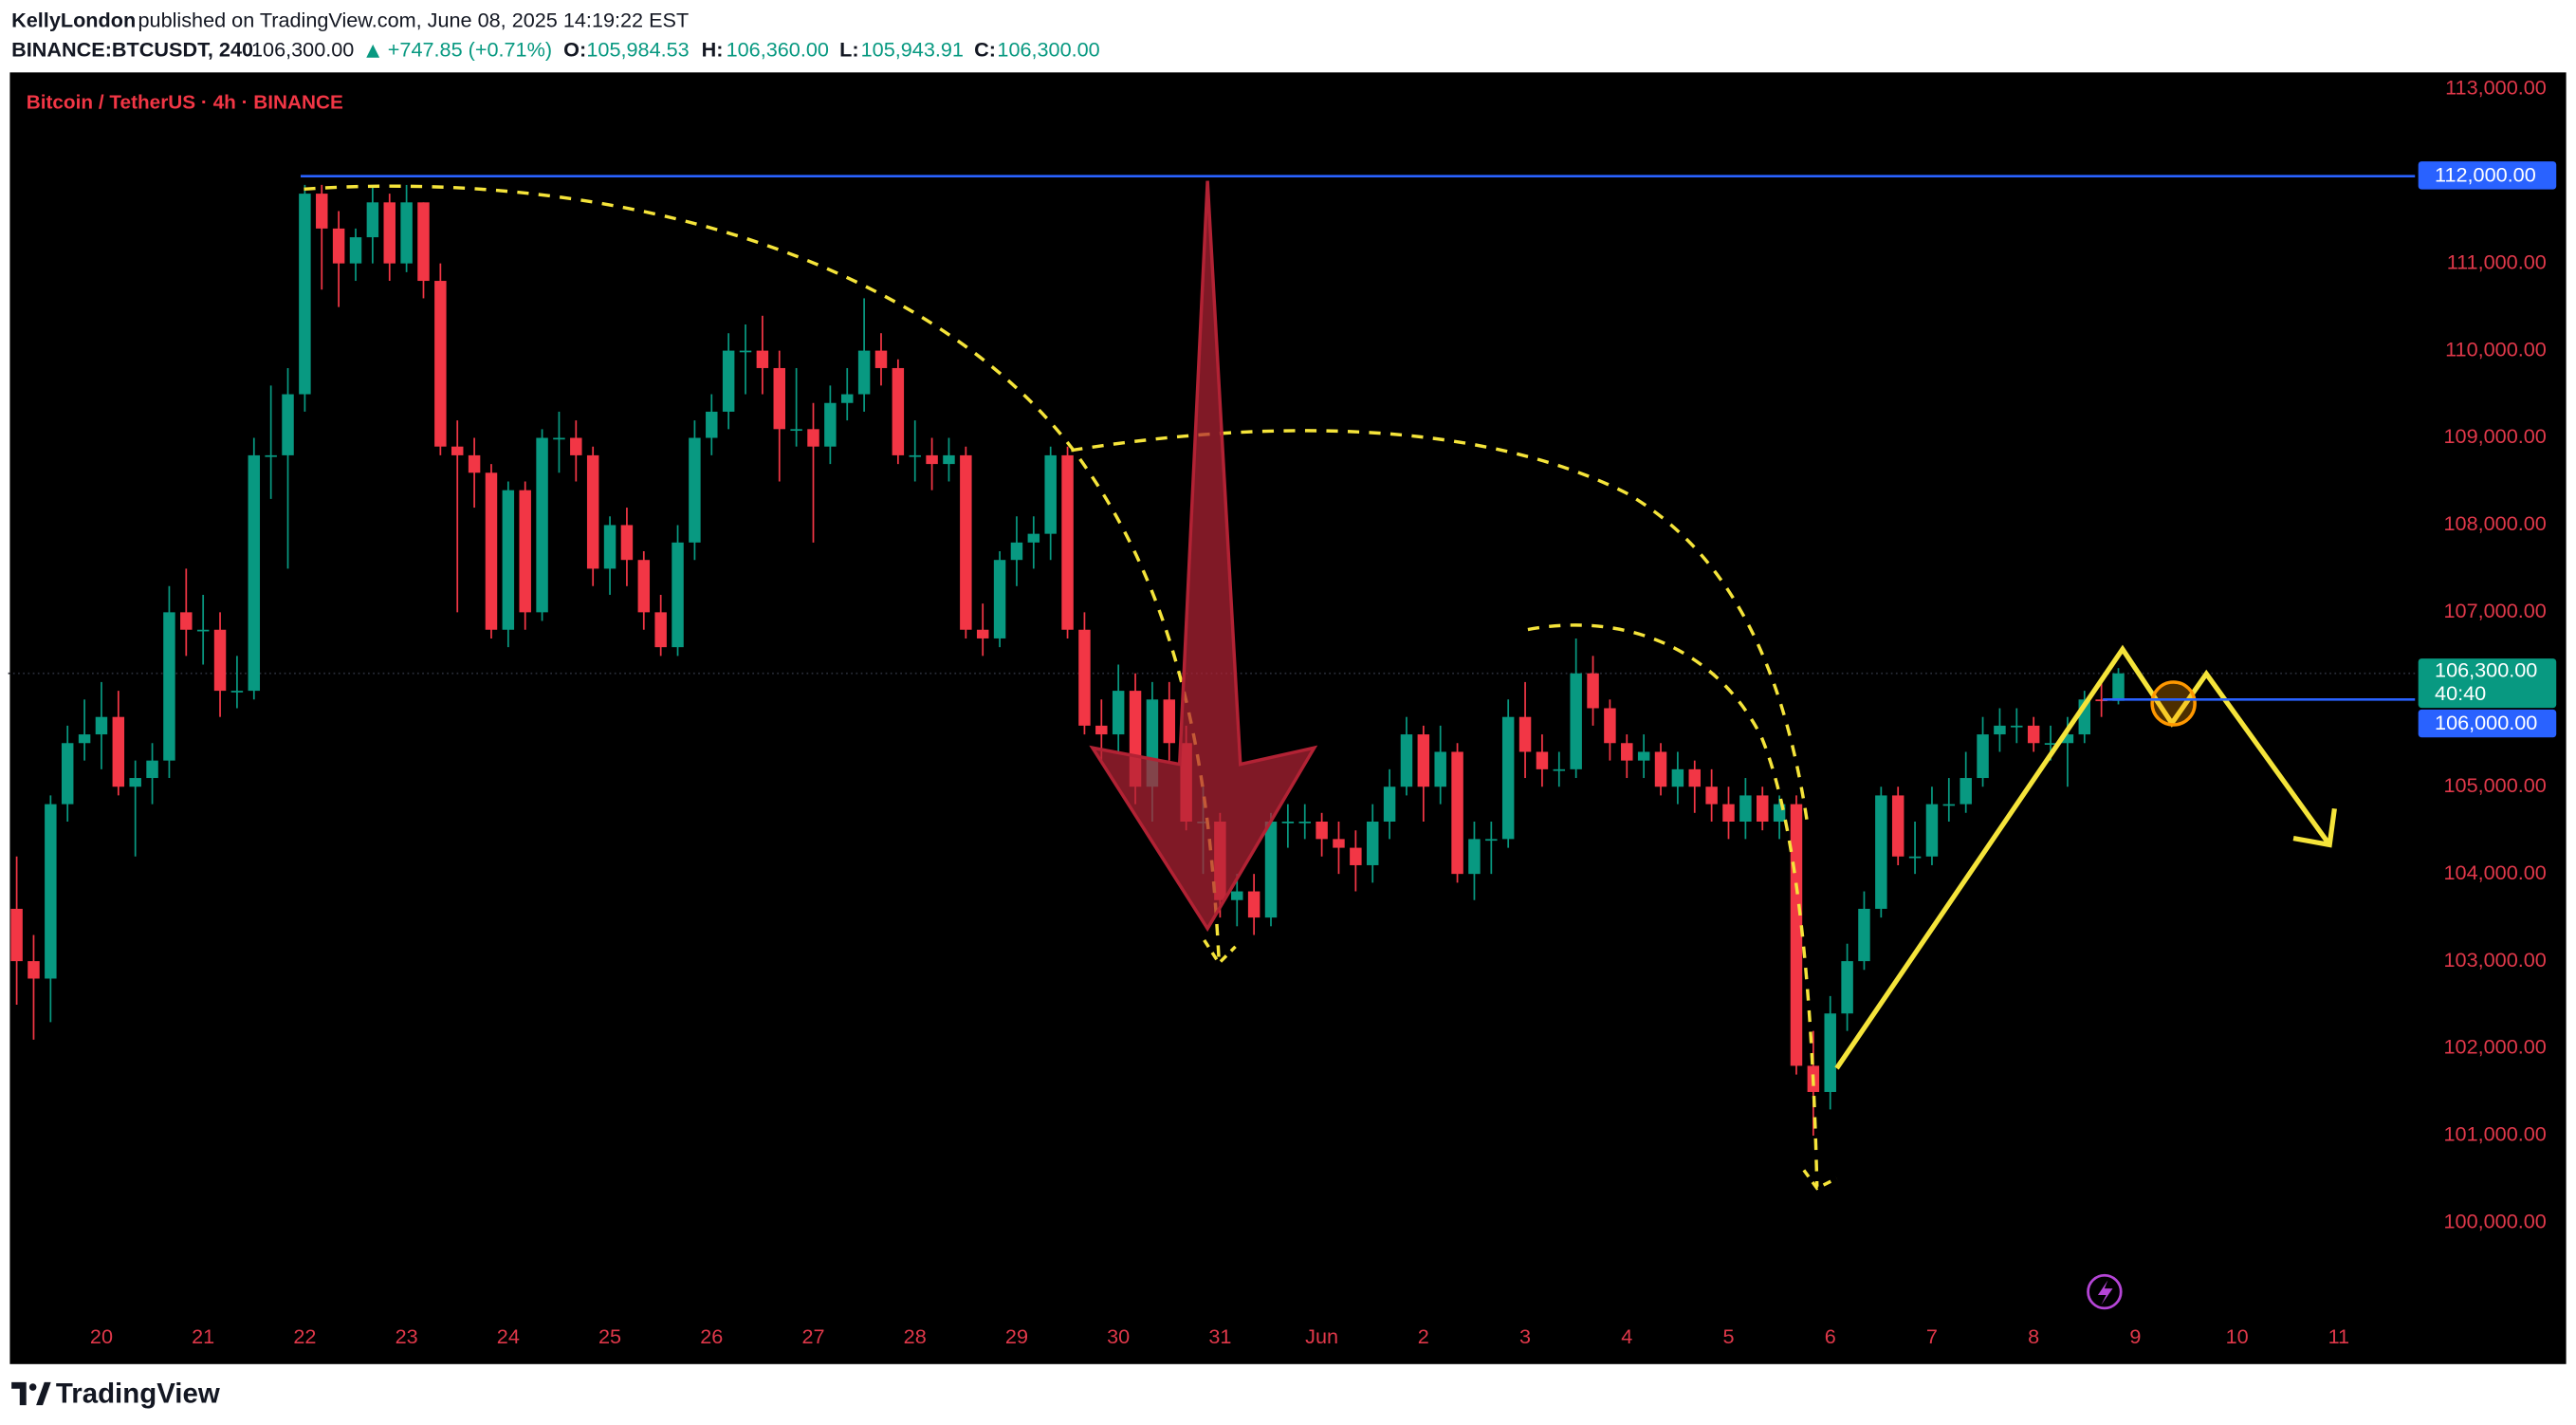 The image size is (2576, 1425). Describe the element at coordinates (43, 1393) in the screenshot. I see `logo-mark` at that location.